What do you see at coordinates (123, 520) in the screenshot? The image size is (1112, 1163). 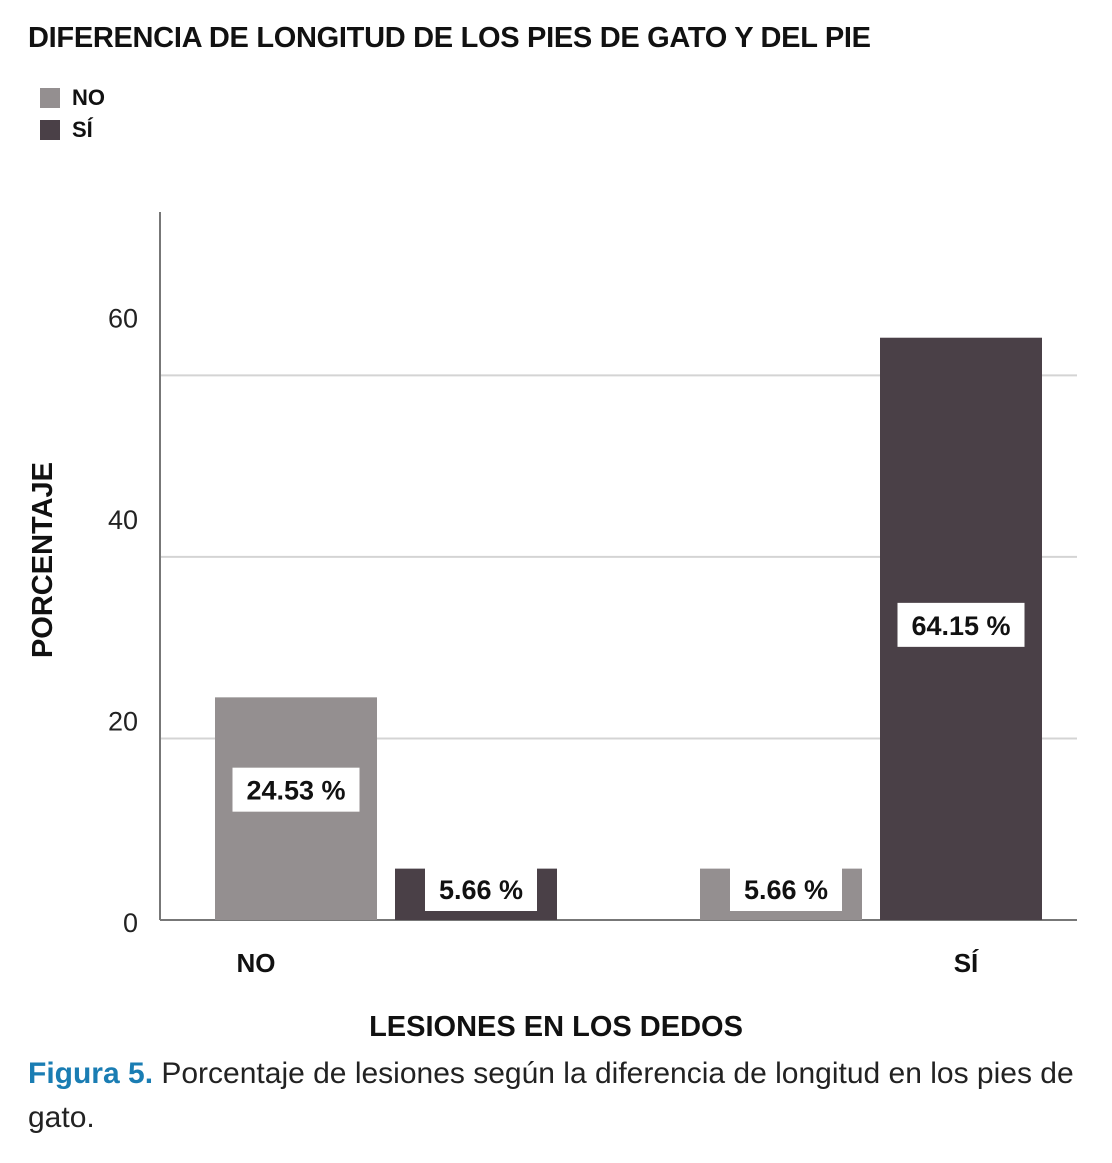 I see `y-tick-label: 40` at bounding box center [123, 520].